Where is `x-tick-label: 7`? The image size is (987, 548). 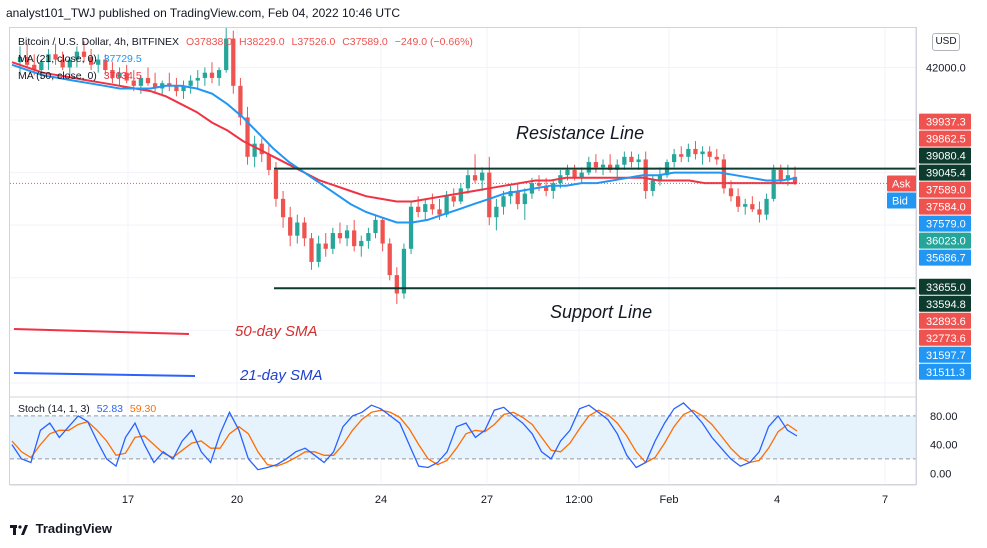
x-tick-label: 7 is located at coordinates (885, 500).